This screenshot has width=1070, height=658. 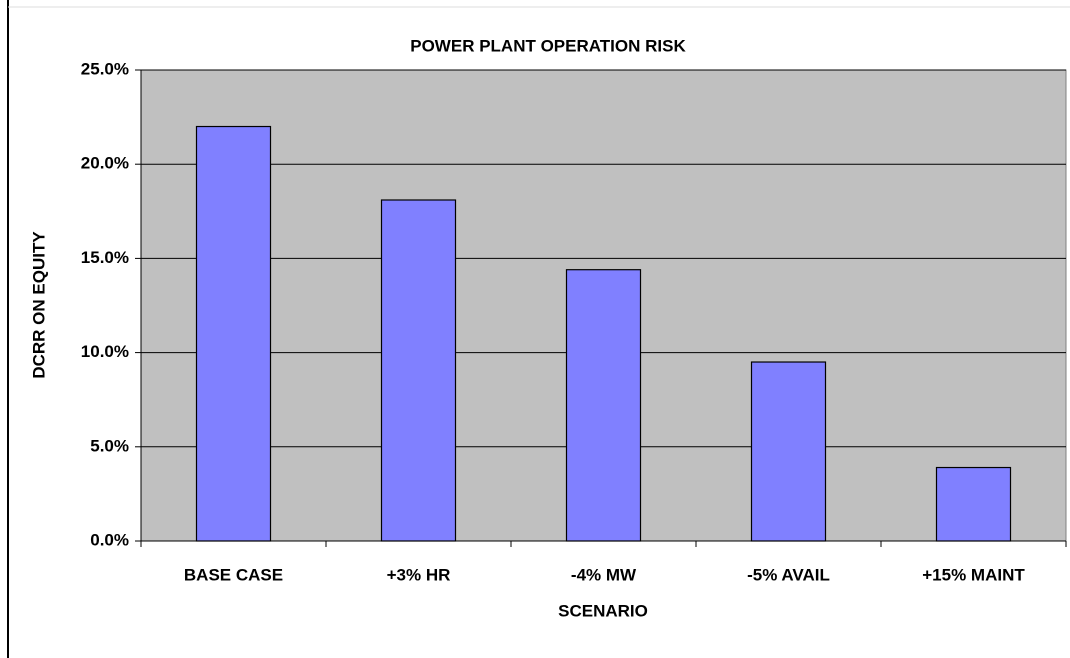 I want to click on x-tick-label: +3% HR, so click(x=419, y=574).